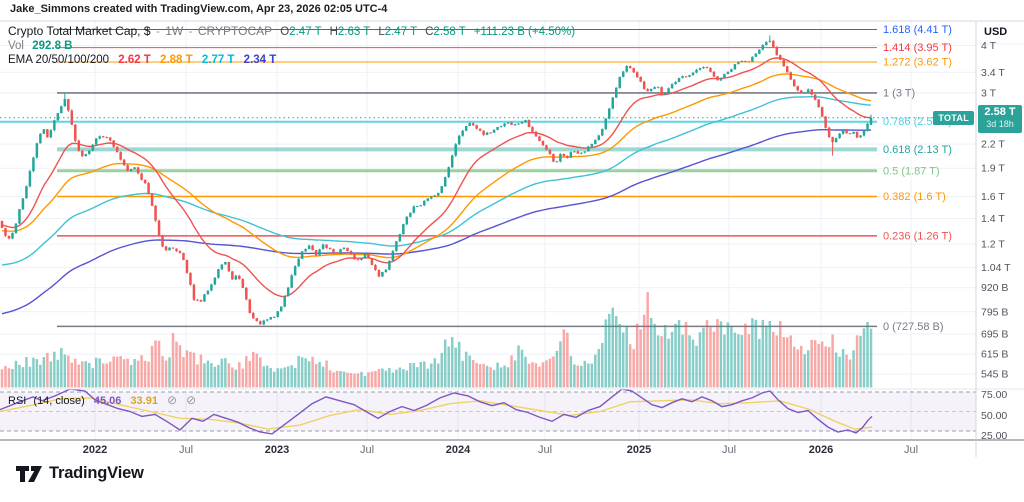 This screenshot has height=502, width=1024. I want to click on low-value: 2.47 T, so click(400, 32).